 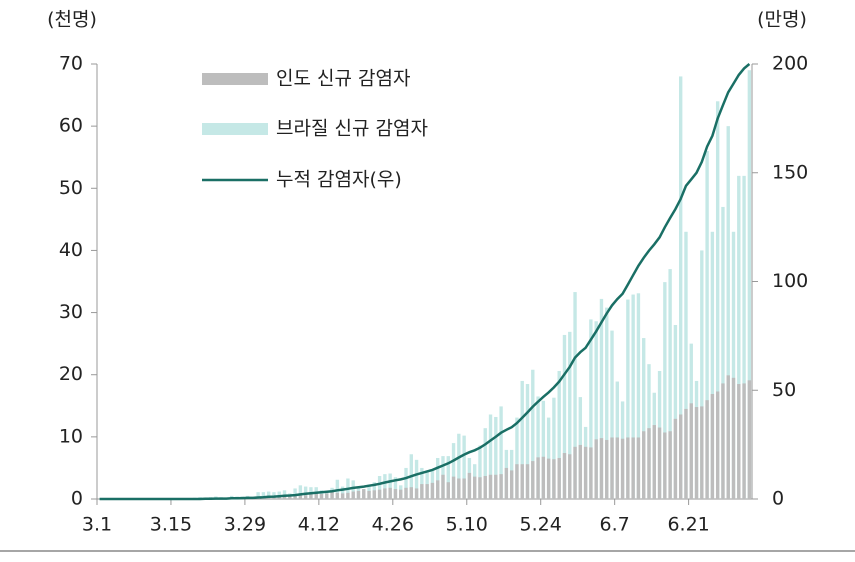 I want to click on legend-label: 브라질 신규 감염자, so click(x=352, y=129).